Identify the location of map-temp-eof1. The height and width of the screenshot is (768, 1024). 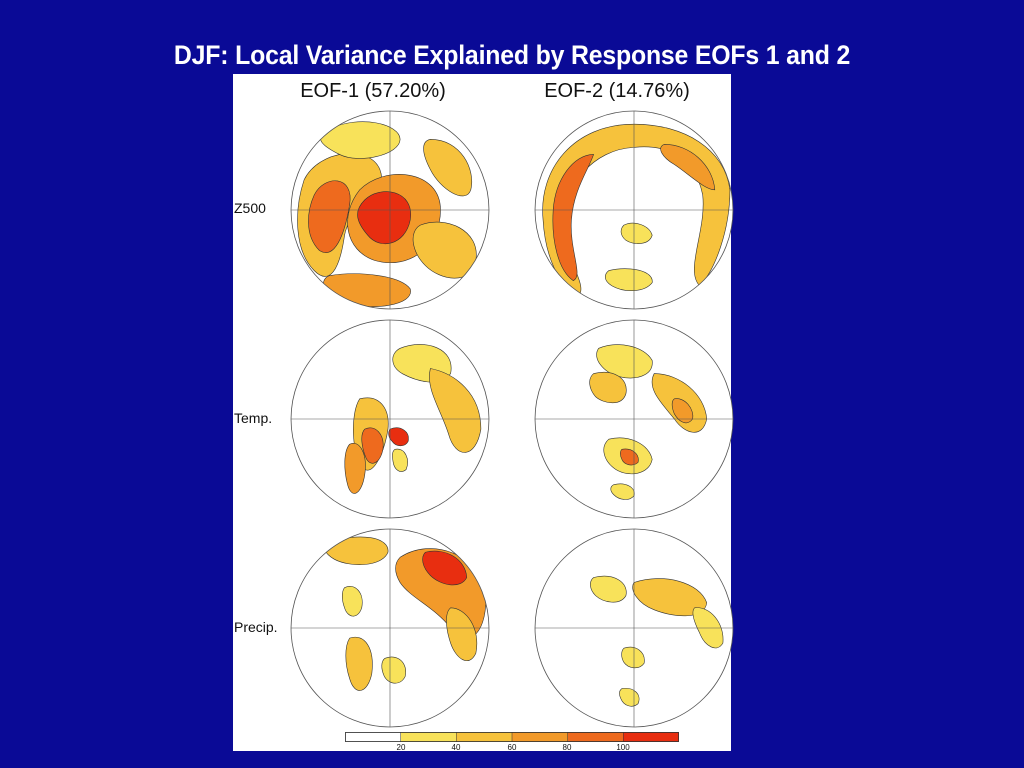
(390, 419).